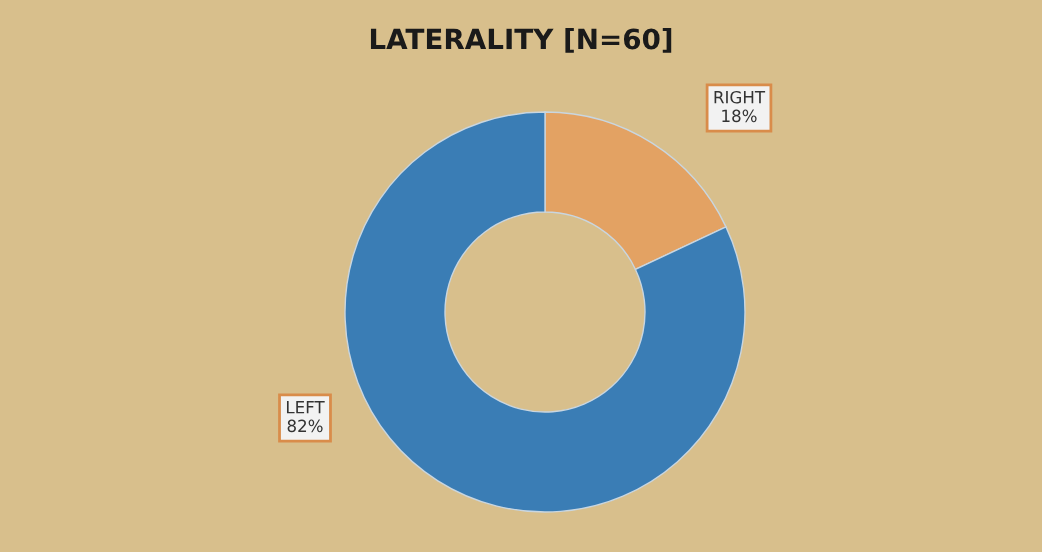 This screenshot has height=552, width=1042. What do you see at coordinates (740, 97) in the screenshot?
I see `slice-label: RIGHT` at bounding box center [740, 97].